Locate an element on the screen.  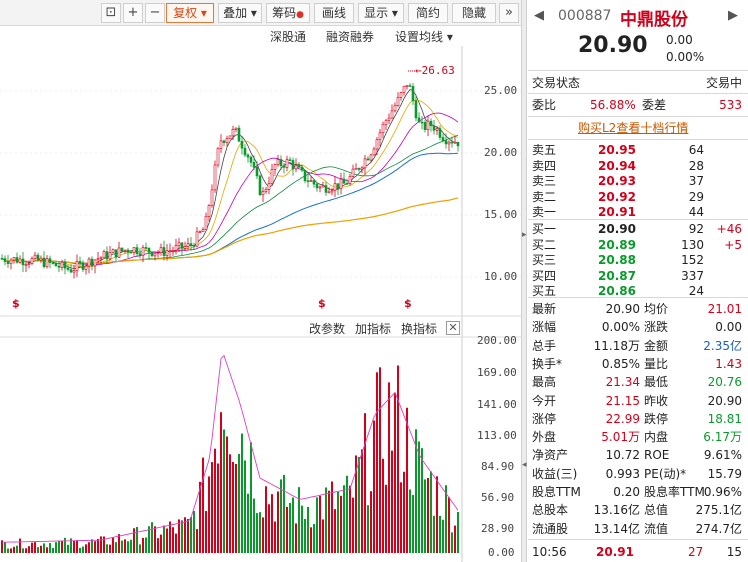
bid-row: 买四 20.87 337 is located at coordinates (637, 276).